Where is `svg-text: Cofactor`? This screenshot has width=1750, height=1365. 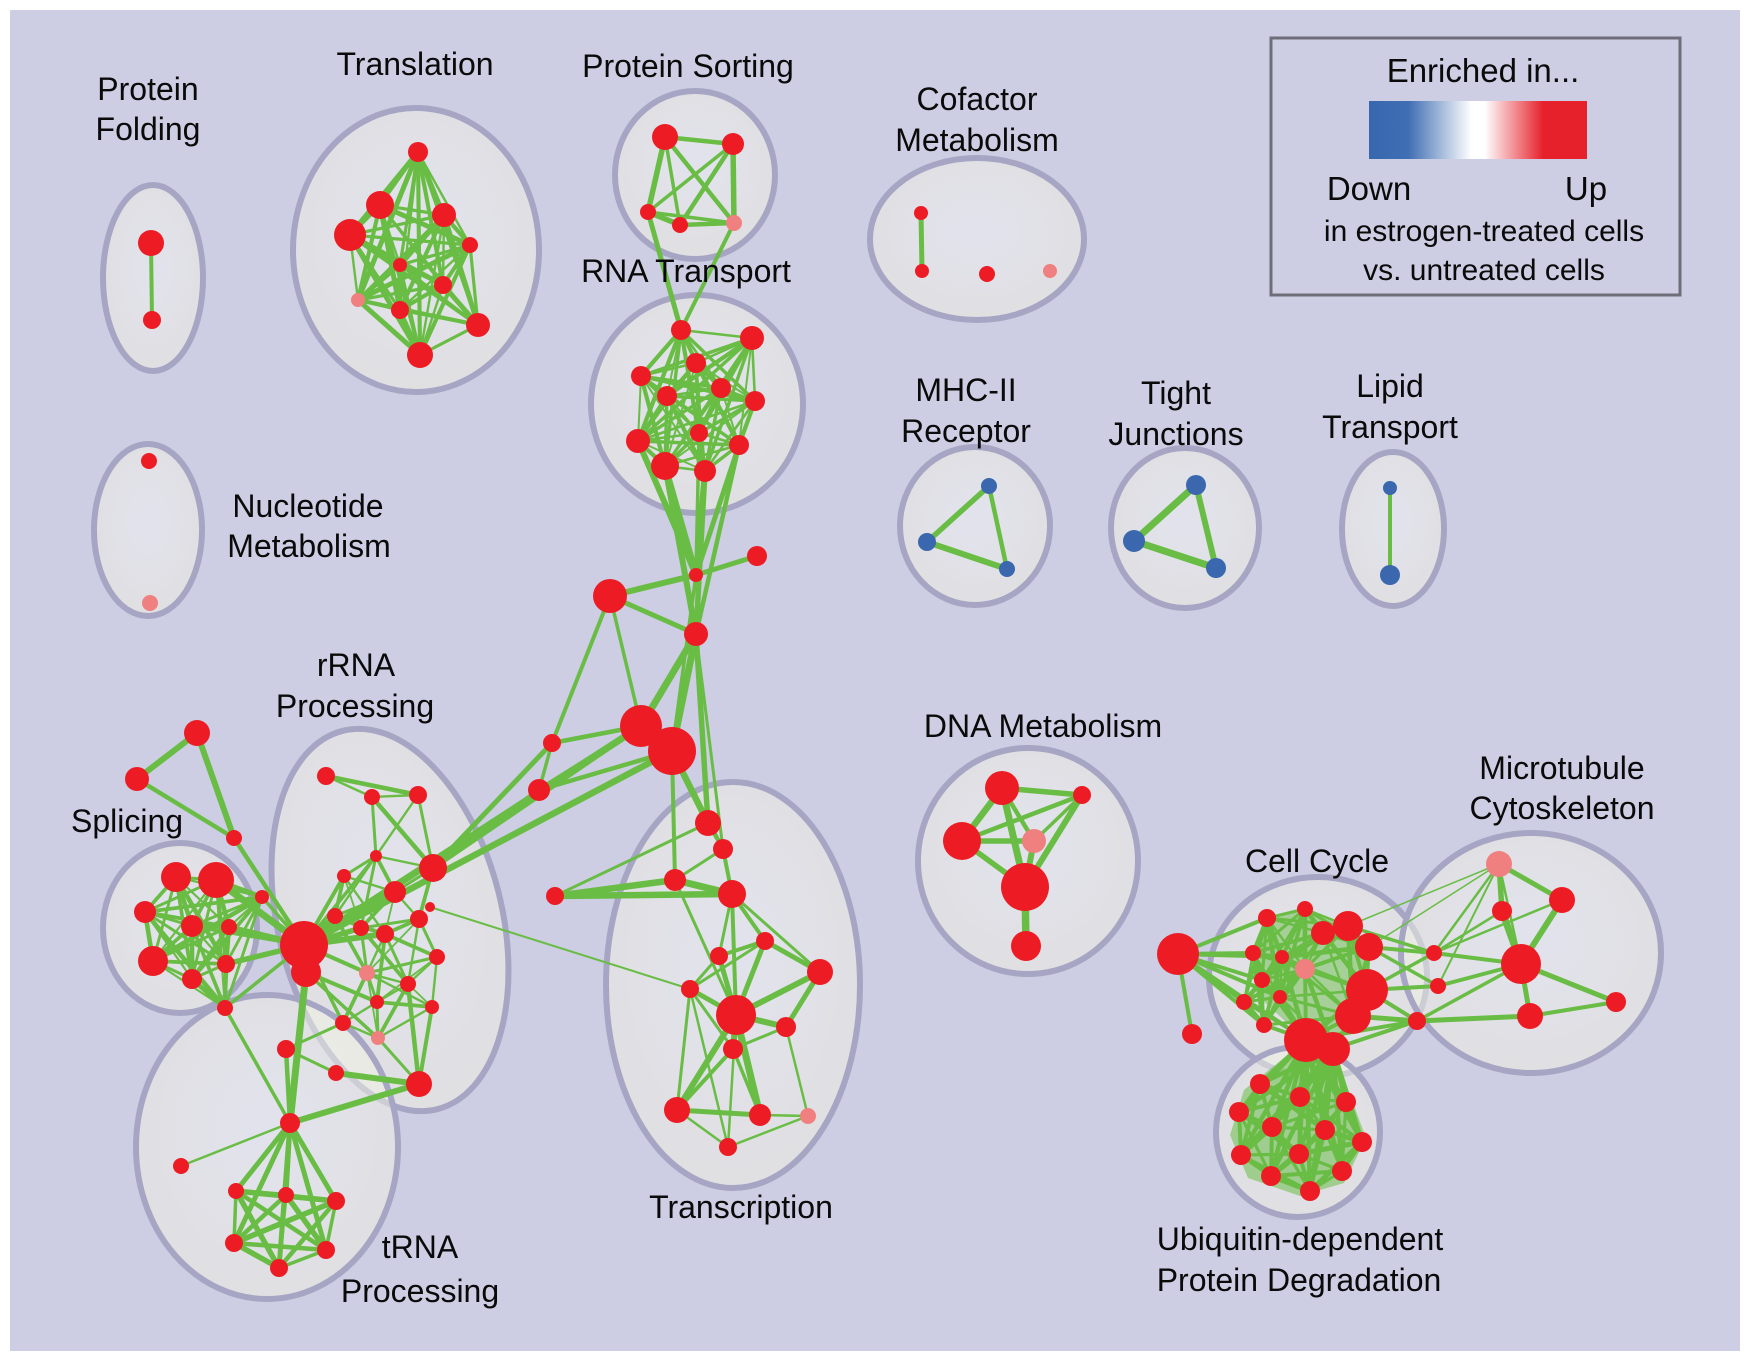
svg-text: Cofactor is located at coordinates (977, 99).